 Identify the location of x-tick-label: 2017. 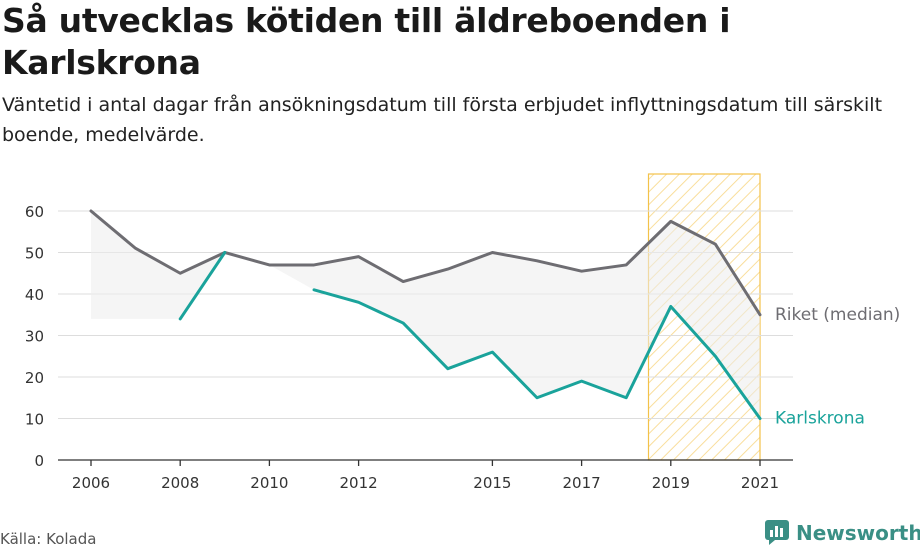
(582, 483).